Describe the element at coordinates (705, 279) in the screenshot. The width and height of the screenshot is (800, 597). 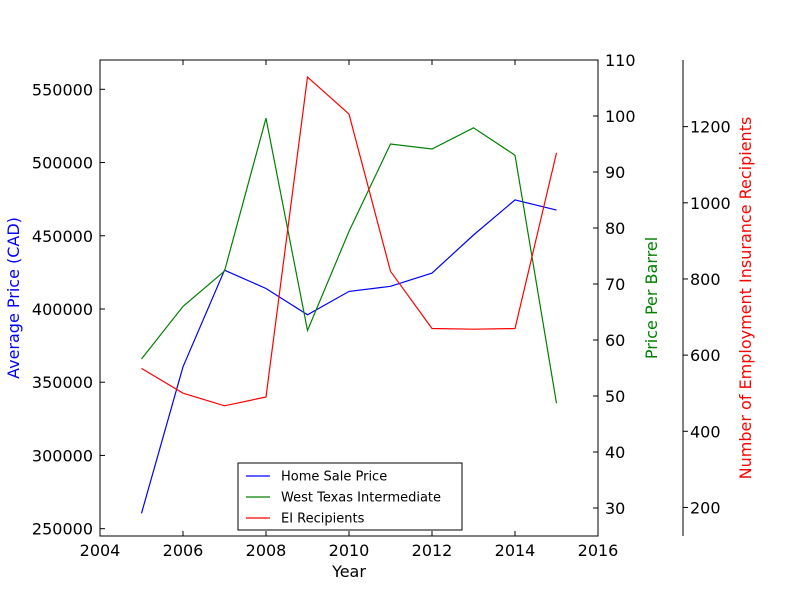
I see `outer-tick-label: 800` at that location.